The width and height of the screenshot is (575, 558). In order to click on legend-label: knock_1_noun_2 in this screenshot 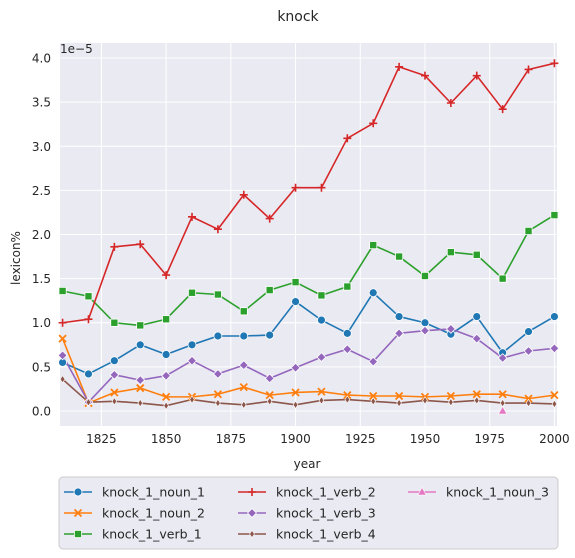, I will do `click(153, 513)`.